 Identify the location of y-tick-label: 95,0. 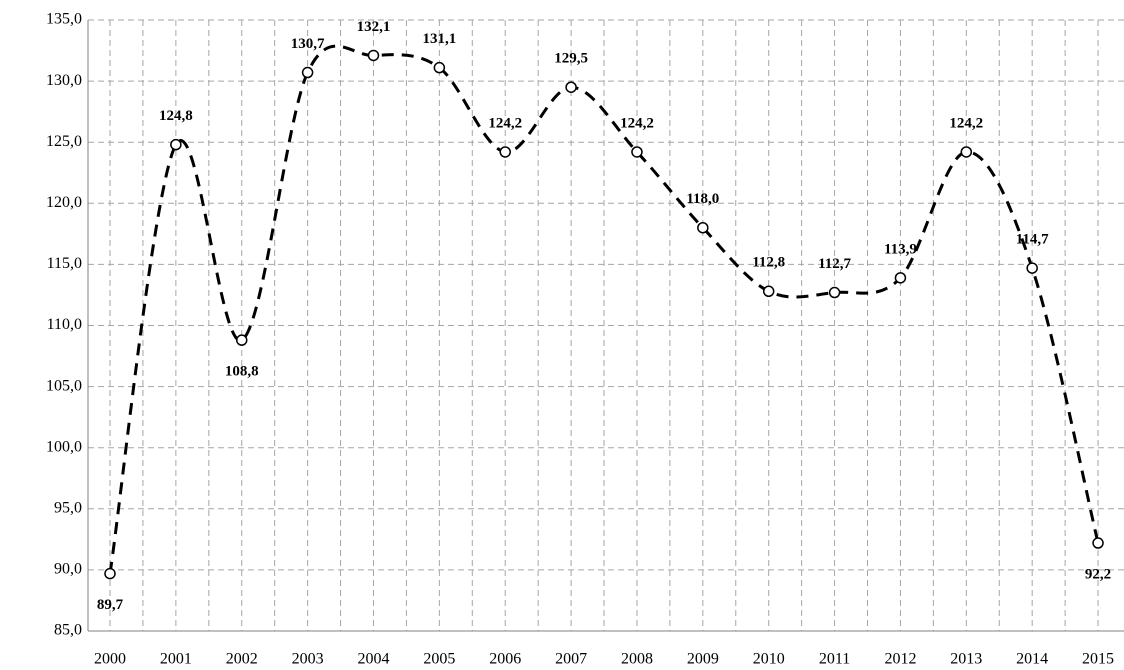
(68, 507).